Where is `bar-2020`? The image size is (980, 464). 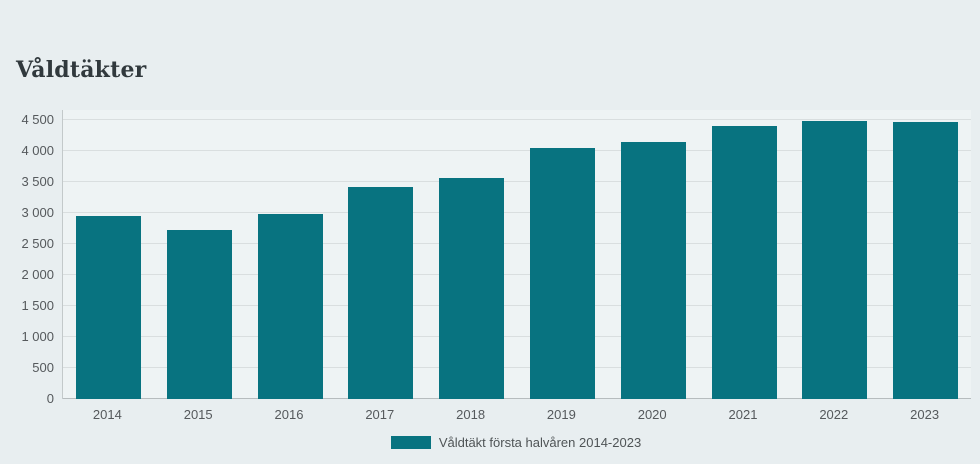
bar-2020 is located at coordinates (653, 270).